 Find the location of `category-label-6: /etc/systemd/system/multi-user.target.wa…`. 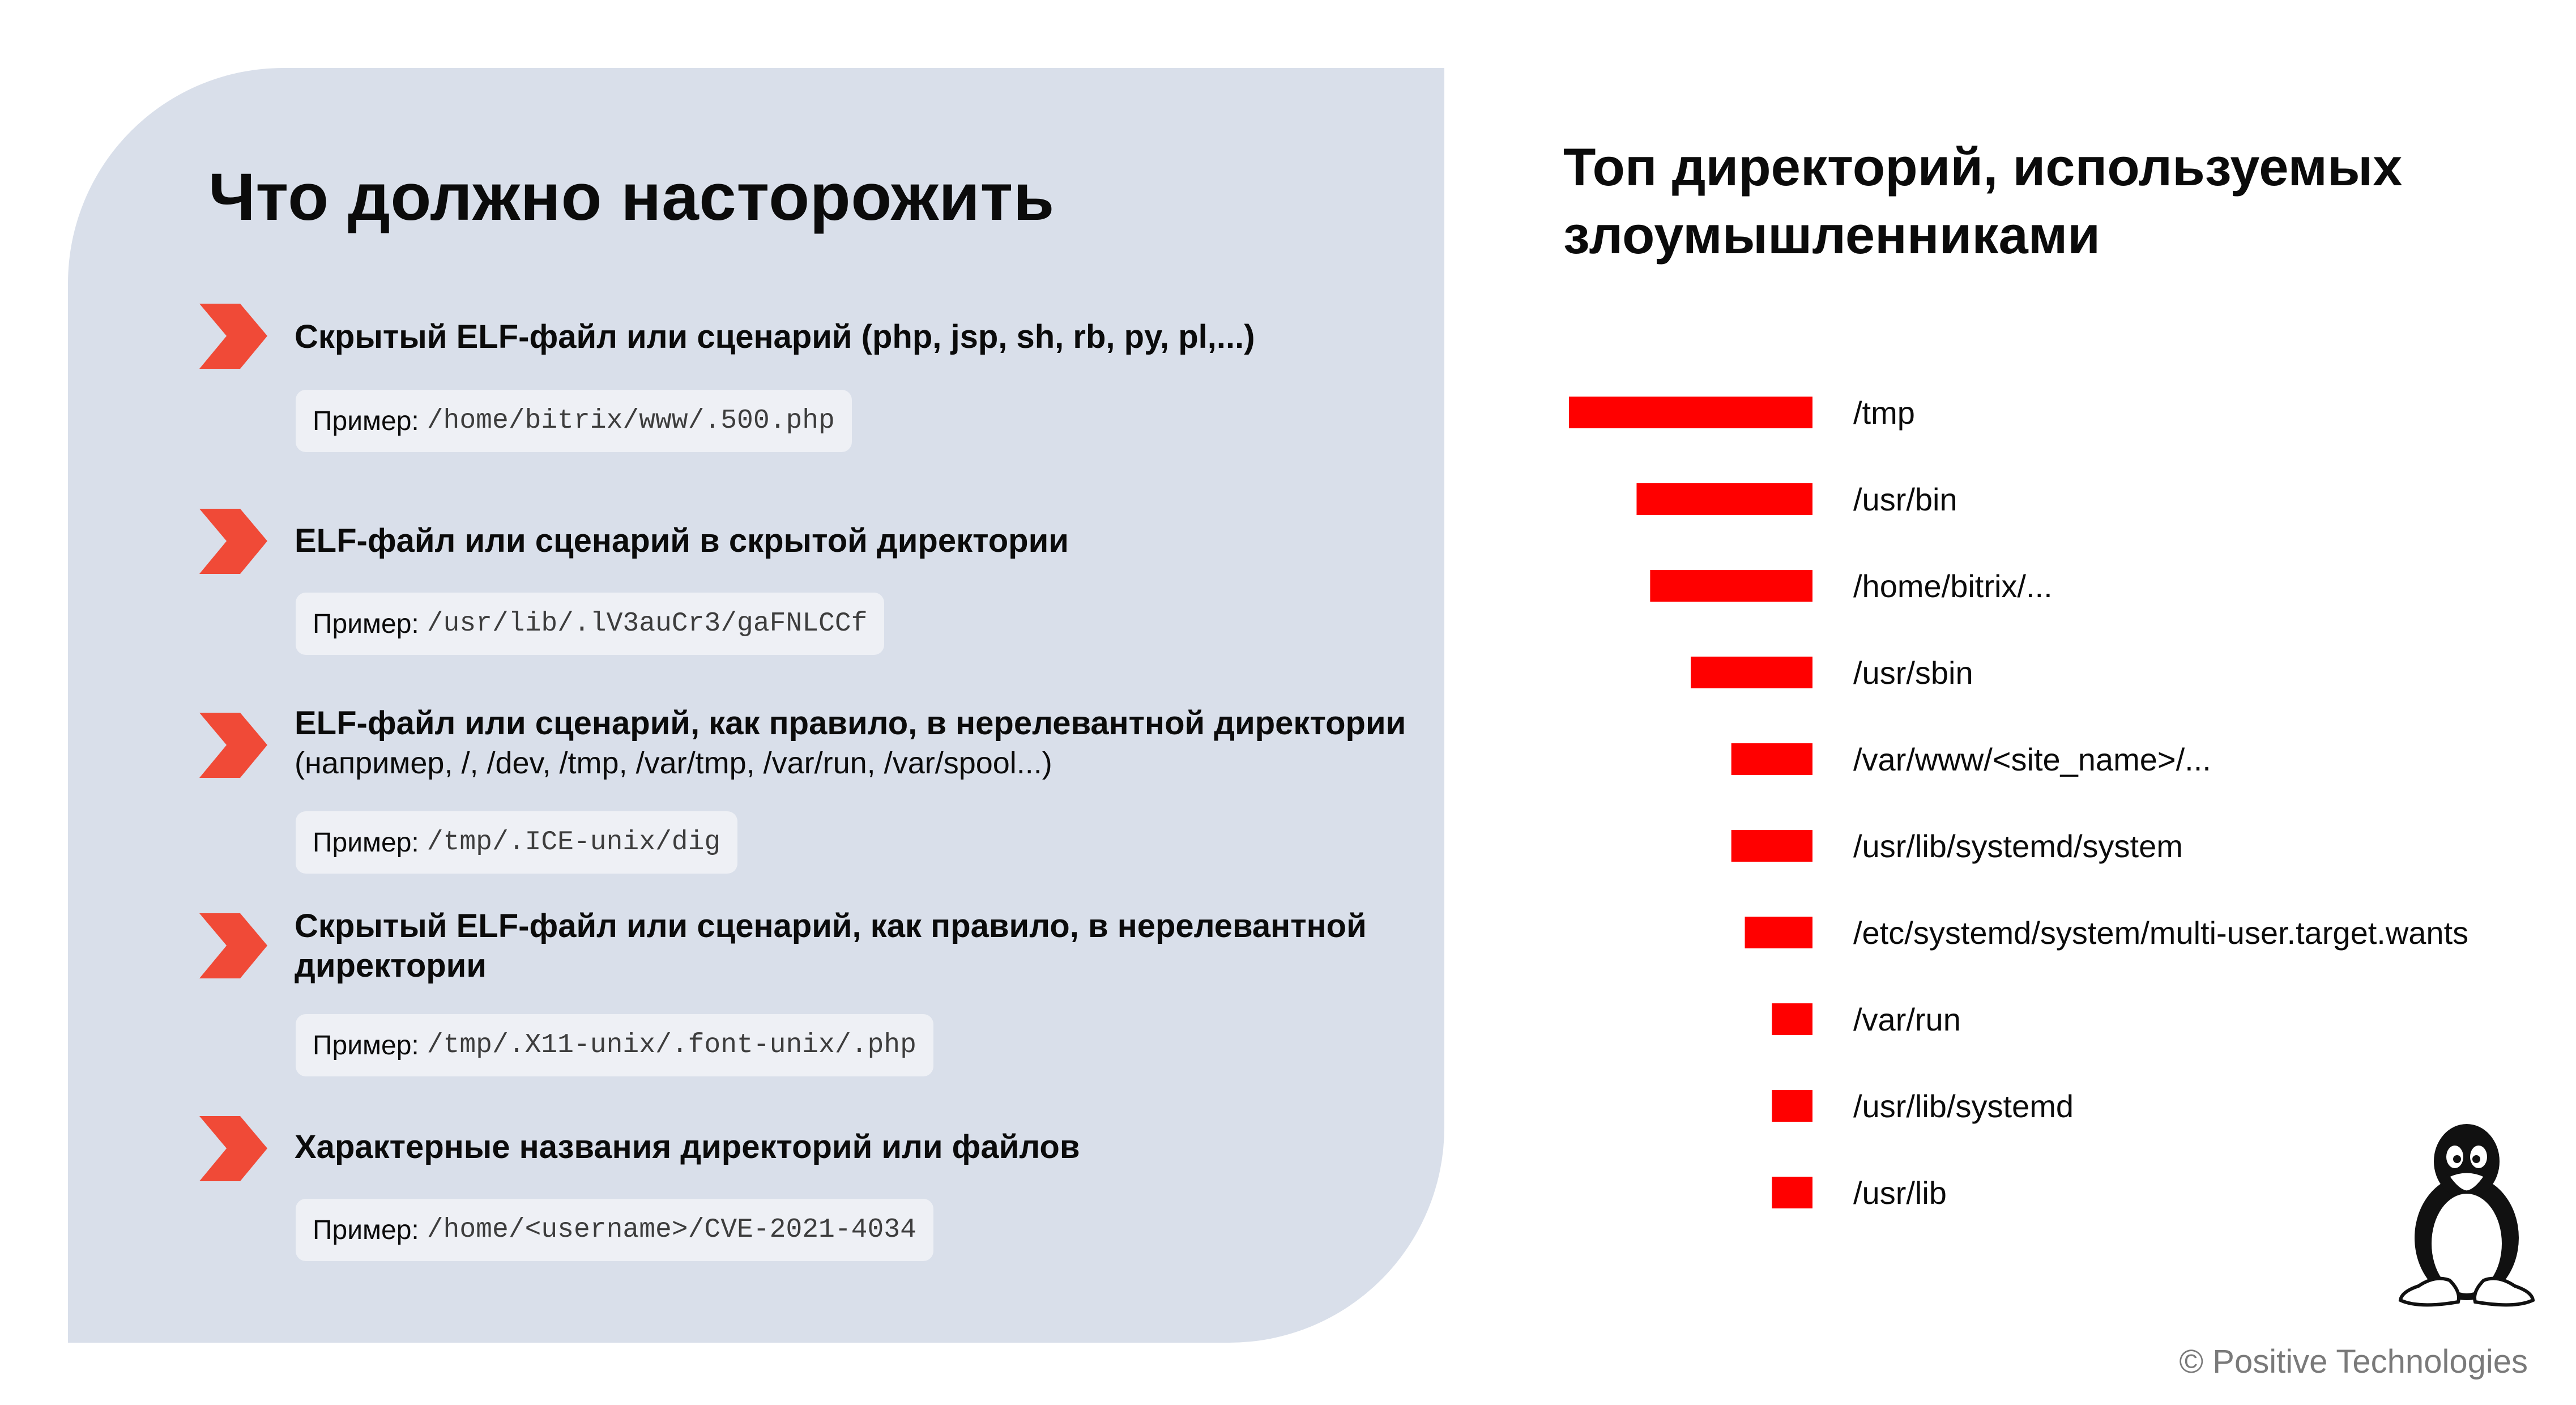

category-label-6: /etc/systemd/system/multi-user.target.wa… is located at coordinates (2160, 933).